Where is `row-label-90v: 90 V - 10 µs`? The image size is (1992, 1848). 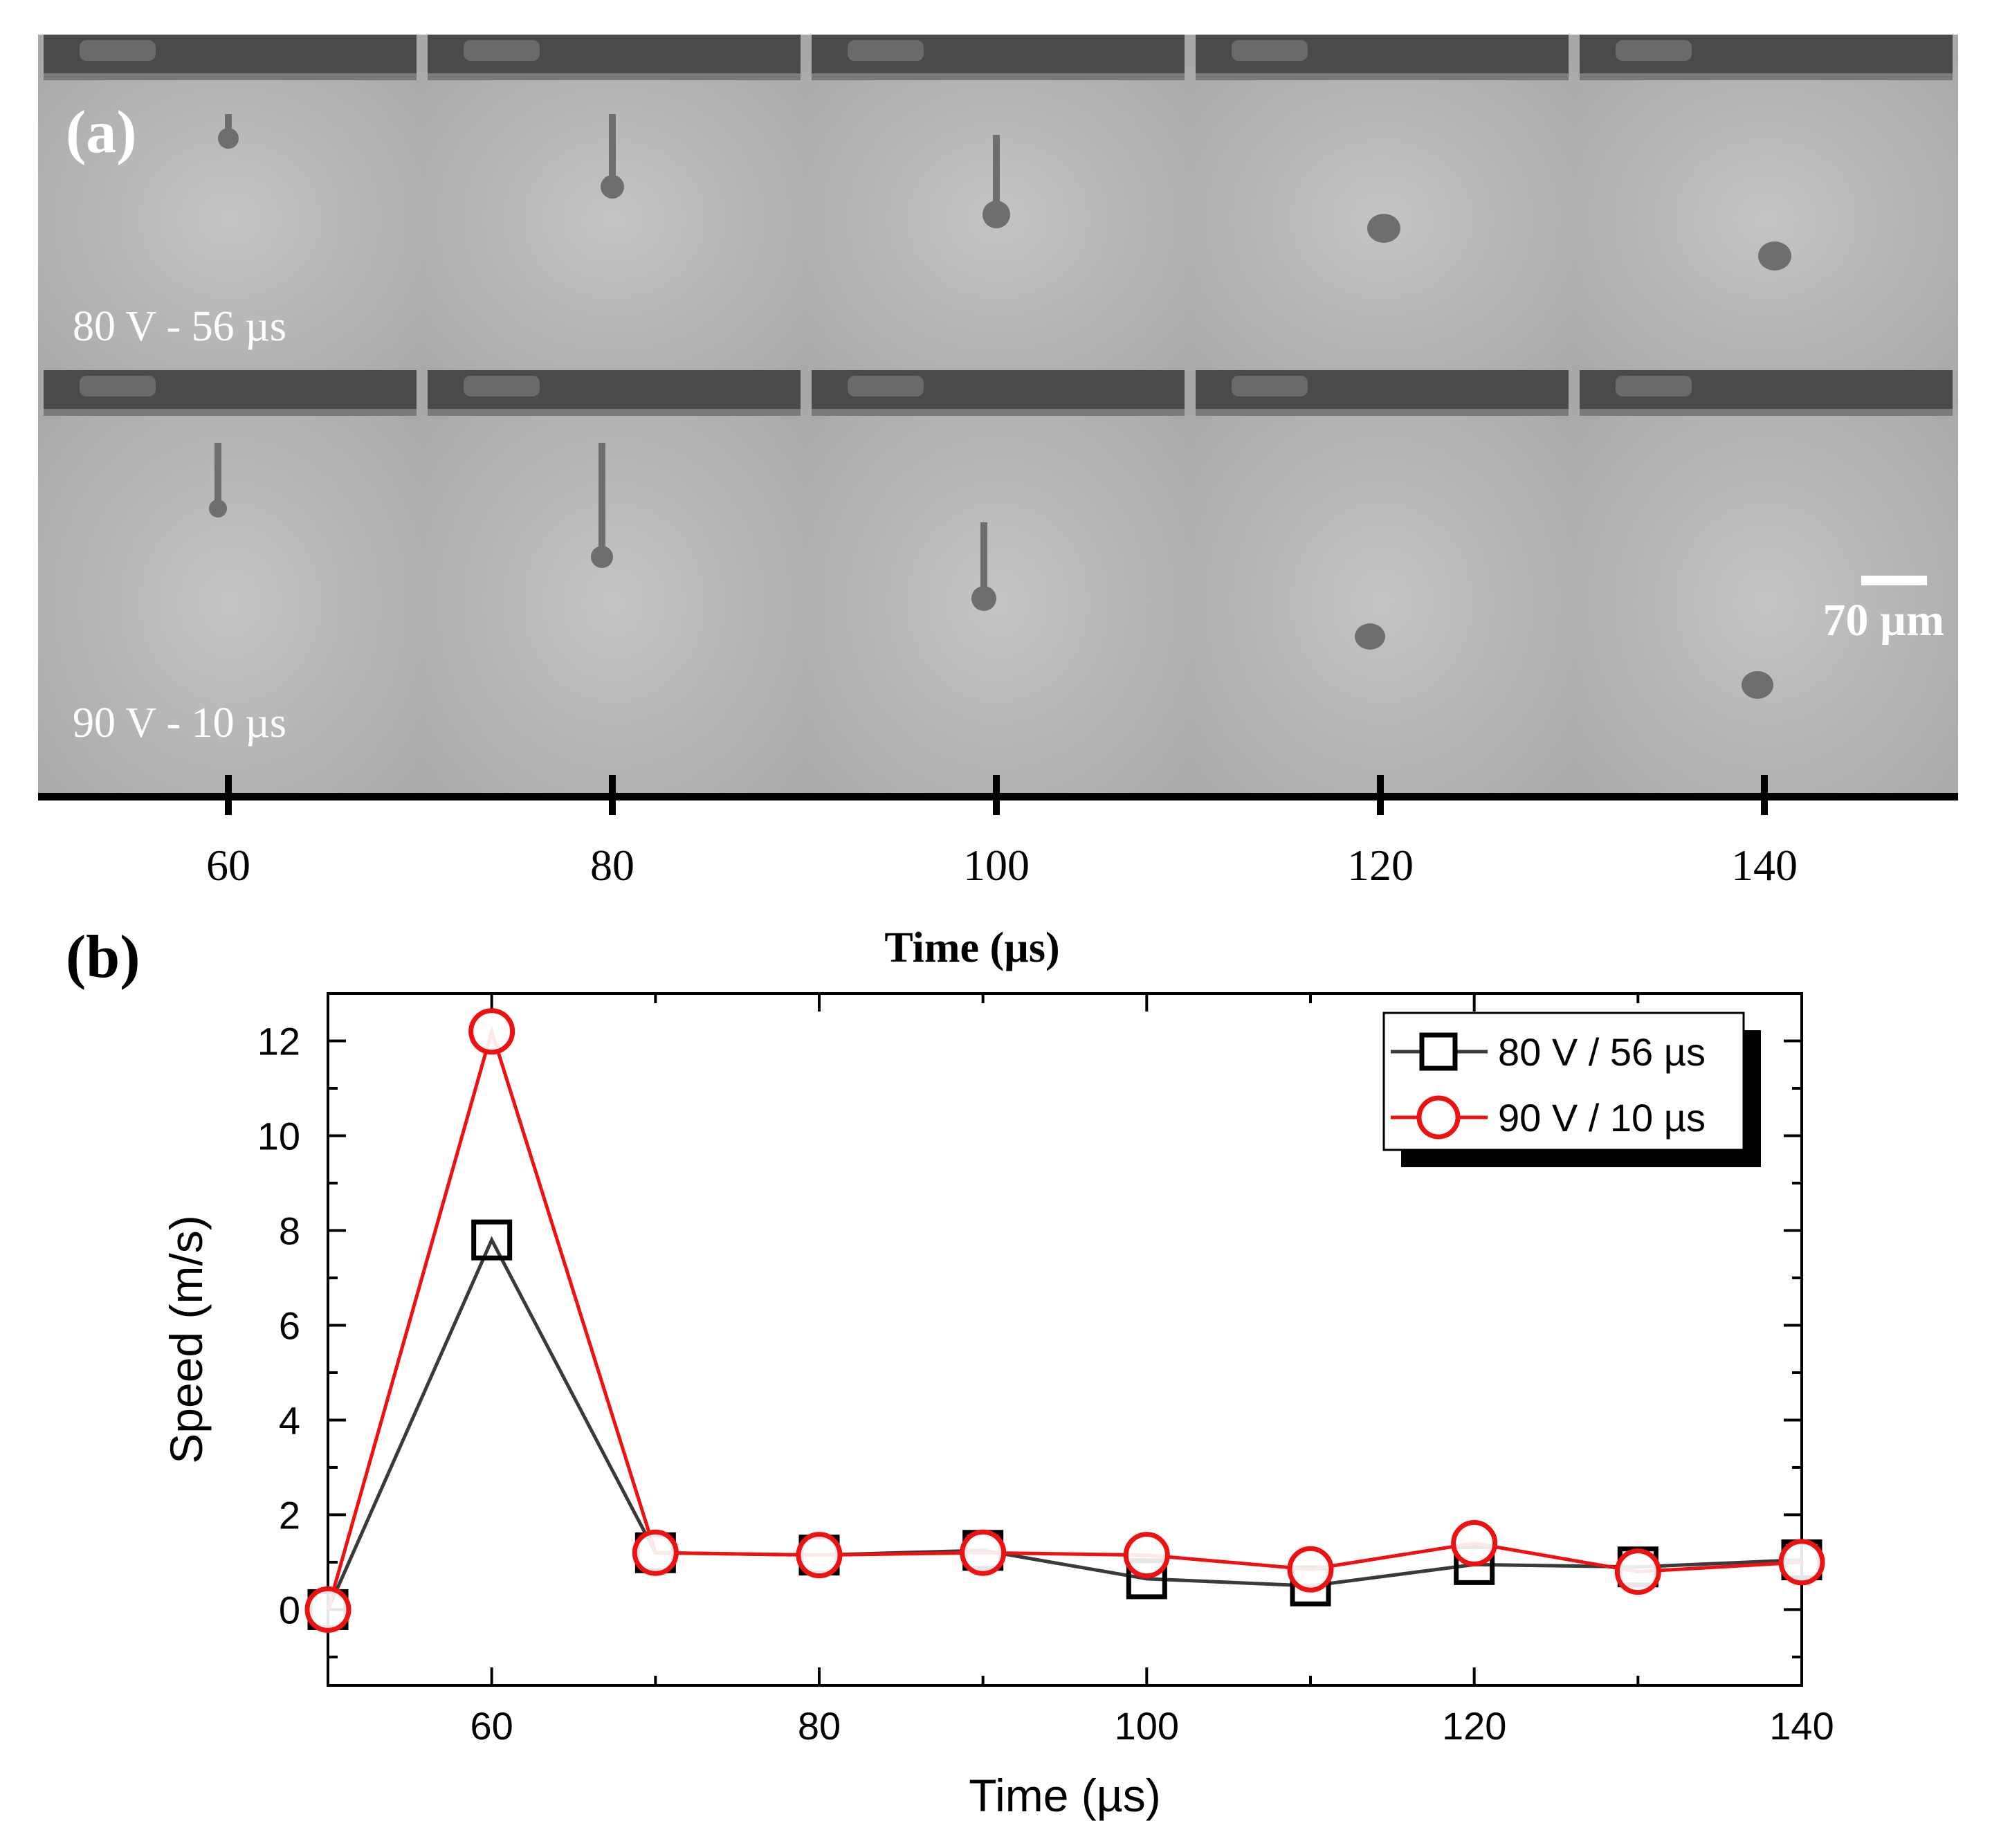 row-label-90v: 90 V - 10 µs is located at coordinates (179, 723).